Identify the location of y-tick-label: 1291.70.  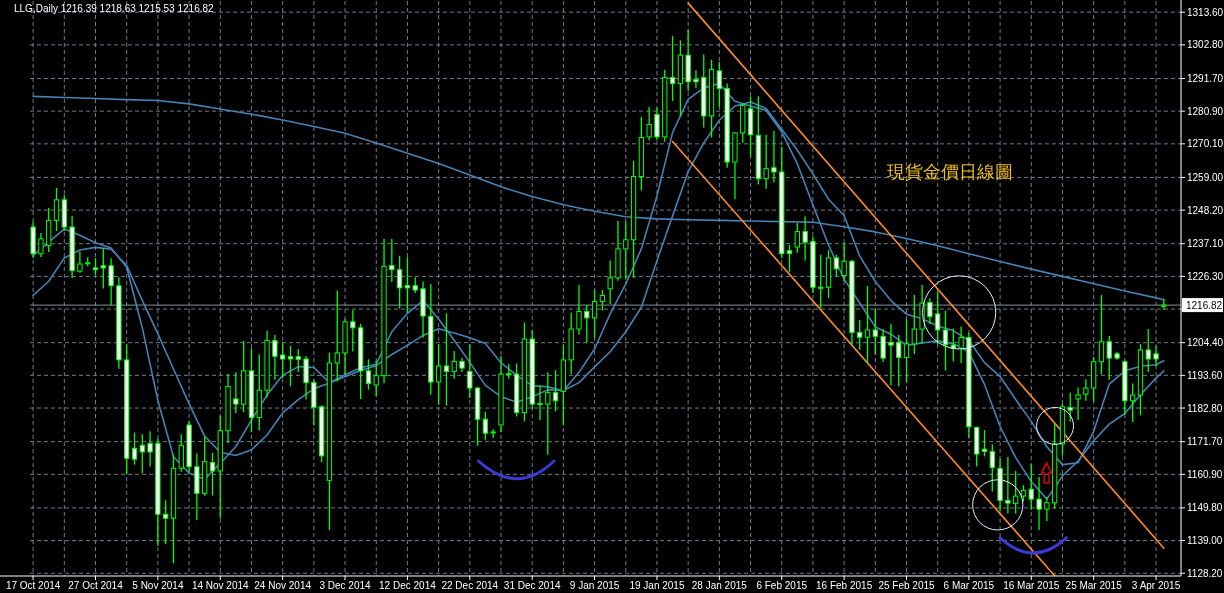
(1205, 78).